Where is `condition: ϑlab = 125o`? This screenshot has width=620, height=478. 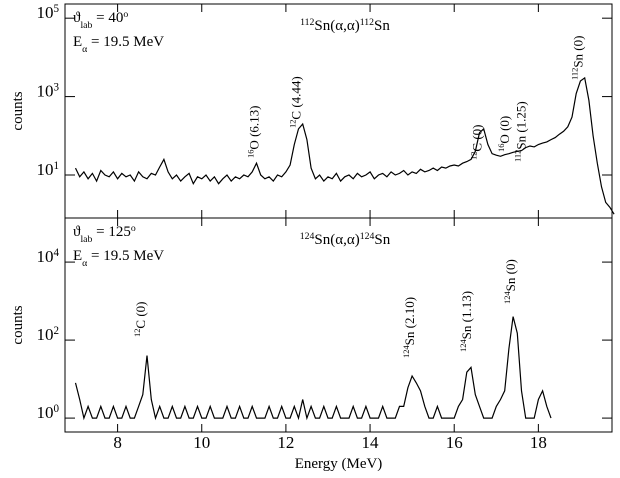 condition: ϑlab = 125o is located at coordinates (104, 234).